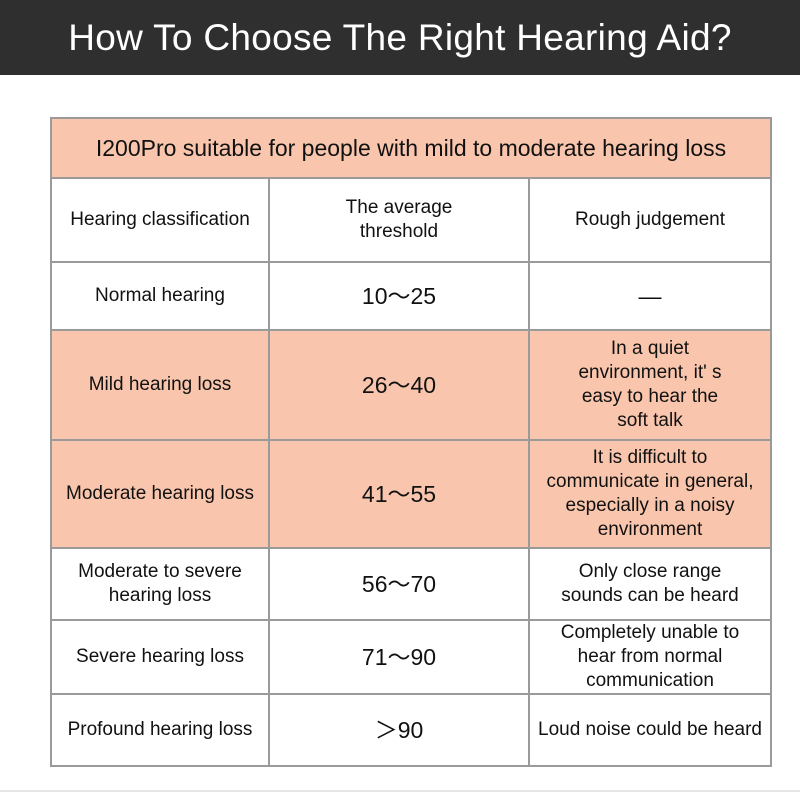 This screenshot has width=800, height=800. Describe the element at coordinates (400, 791) in the screenshot. I see `bottom-divider` at that location.